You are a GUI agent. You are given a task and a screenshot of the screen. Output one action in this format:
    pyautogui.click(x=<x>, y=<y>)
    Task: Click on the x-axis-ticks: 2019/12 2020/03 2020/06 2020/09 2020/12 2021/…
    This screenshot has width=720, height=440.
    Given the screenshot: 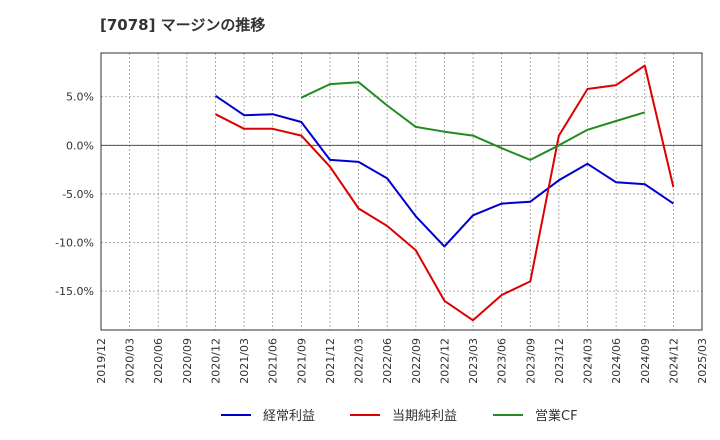 What is the action you would take?
    pyautogui.click(x=402, y=361)
    